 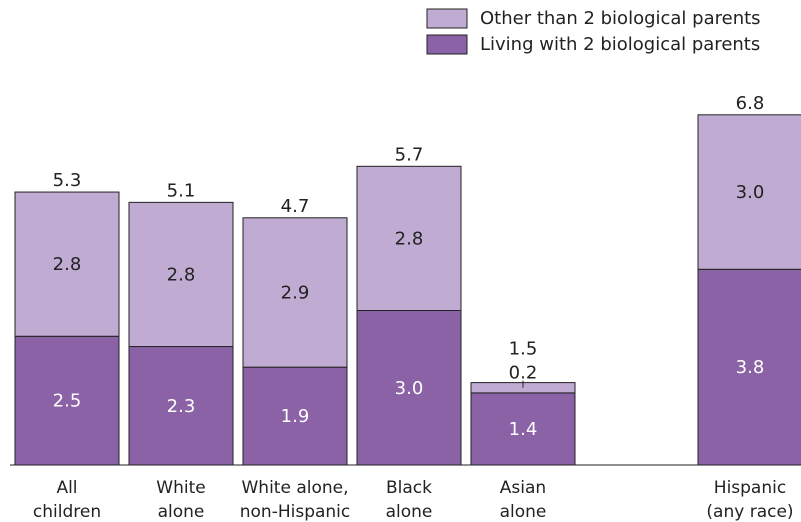 I want to click on total-label: 5.1, so click(x=181, y=190).